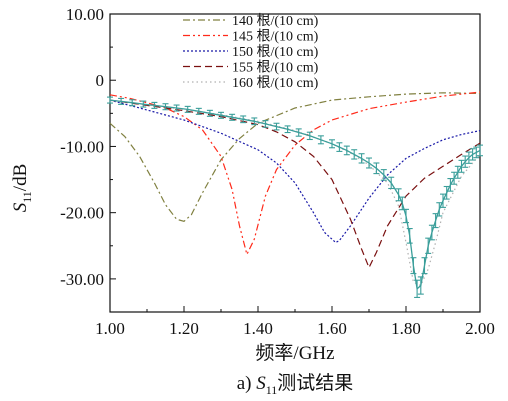 The image size is (508, 401). I want to click on figure-caption: a) S11测试结果, so click(295, 384).